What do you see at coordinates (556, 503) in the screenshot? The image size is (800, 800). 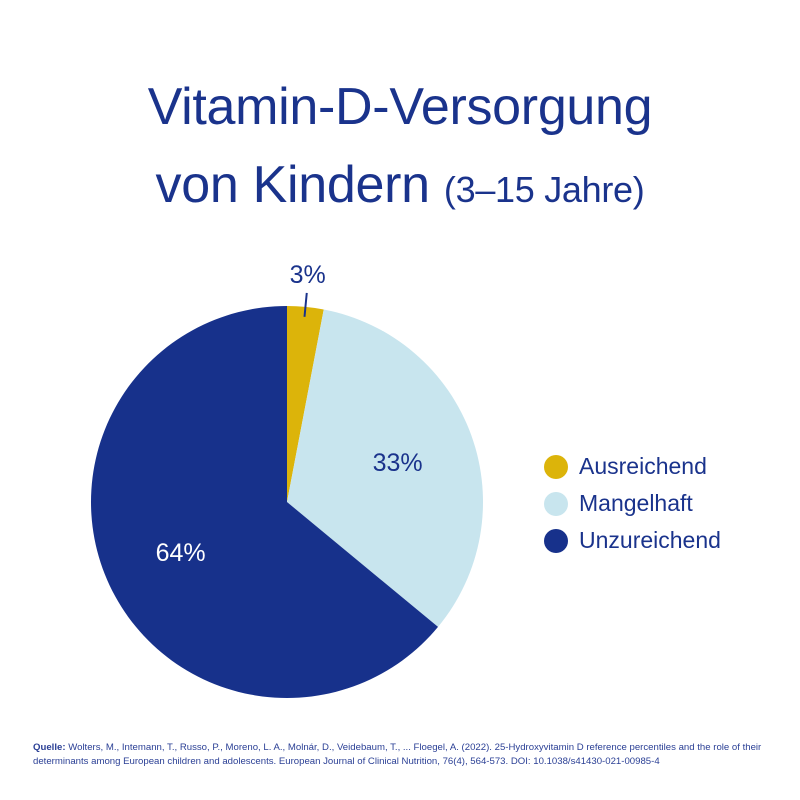 I see `legend-swatch-mangelhaft` at bounding box center [556, 503].